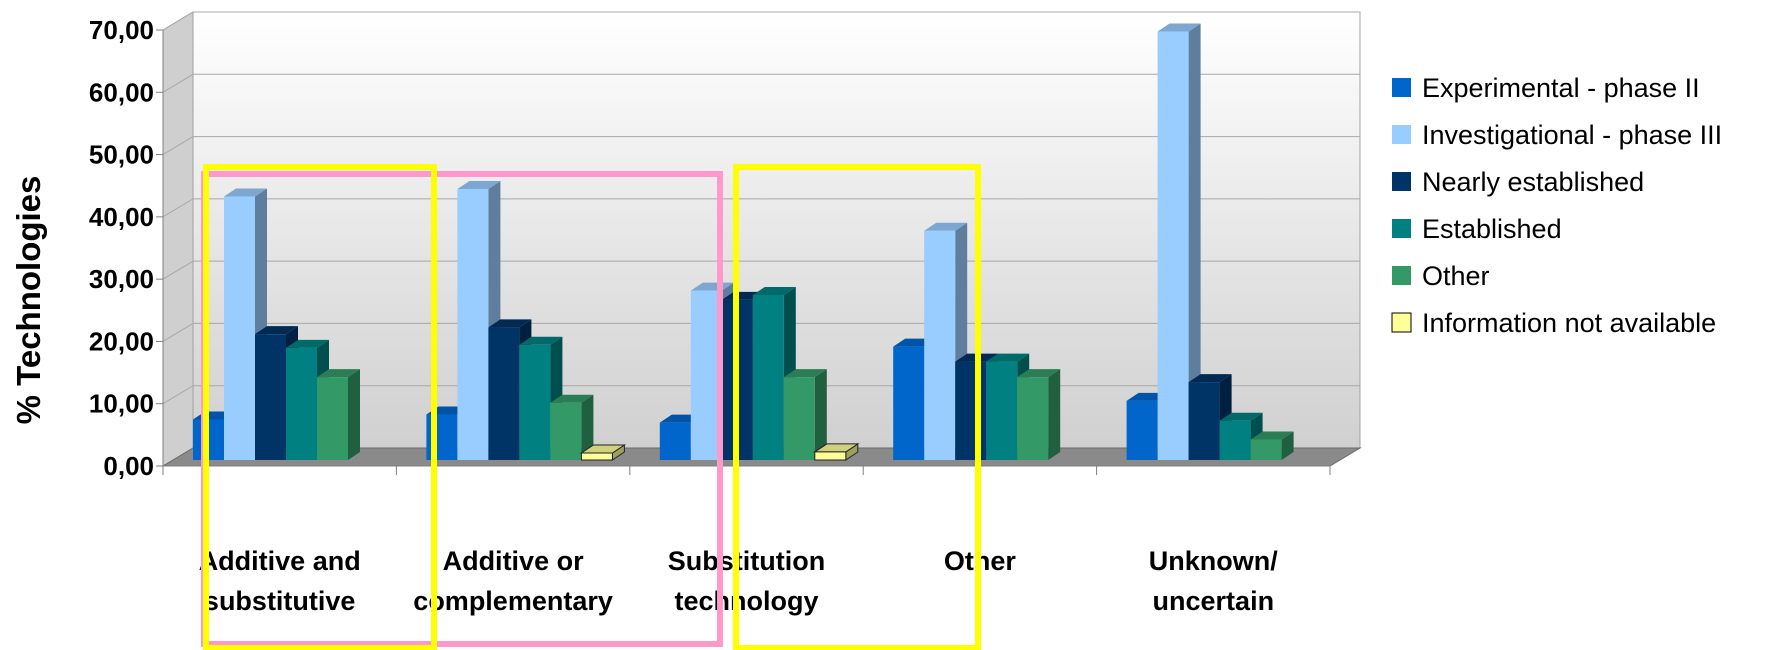  Describe the element at coordinates (121, 92) in the screenshot. I see `y-tick-label: 60,00` at that location.